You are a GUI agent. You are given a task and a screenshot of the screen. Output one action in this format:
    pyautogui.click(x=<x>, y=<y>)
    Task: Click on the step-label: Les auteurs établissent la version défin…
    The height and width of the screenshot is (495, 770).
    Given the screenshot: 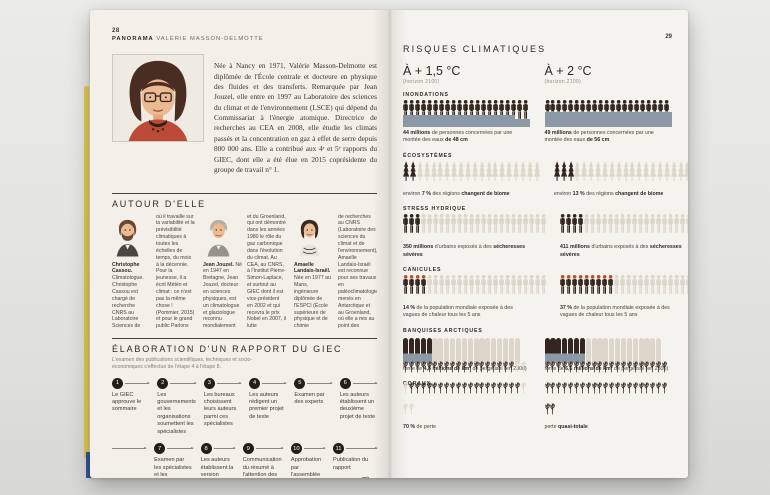 What is the action you would take?
    pyautogui.click(x=217, y=467)
    